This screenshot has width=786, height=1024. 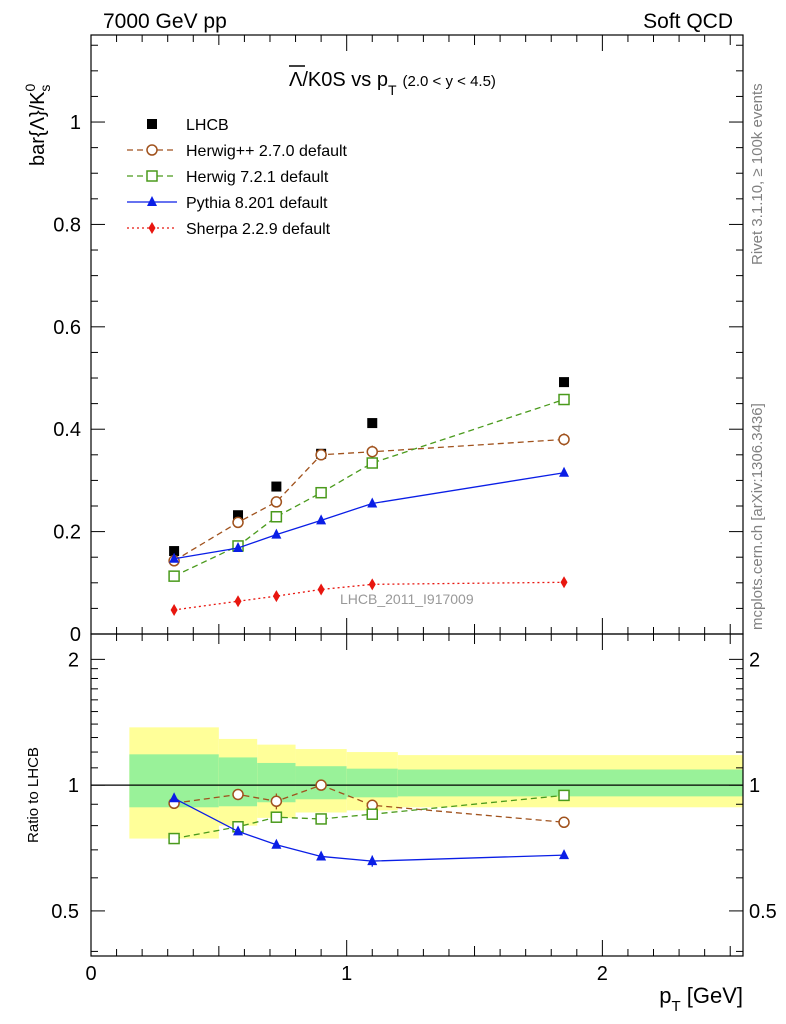 I want to click on ratio-y-tick-label: 1, so click(x=73, y=786).